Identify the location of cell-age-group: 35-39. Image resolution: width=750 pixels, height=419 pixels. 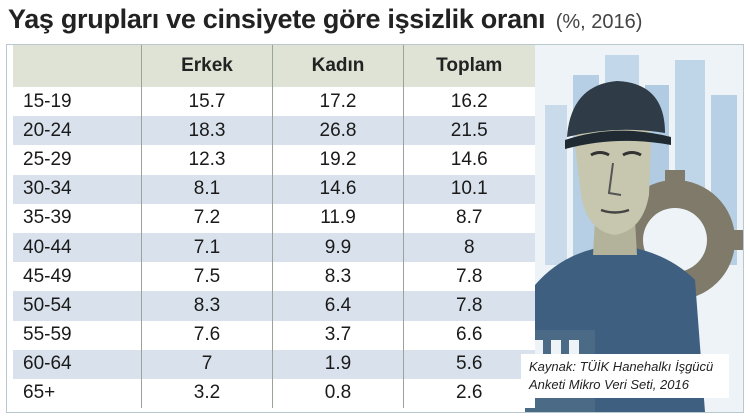
(77, 218).